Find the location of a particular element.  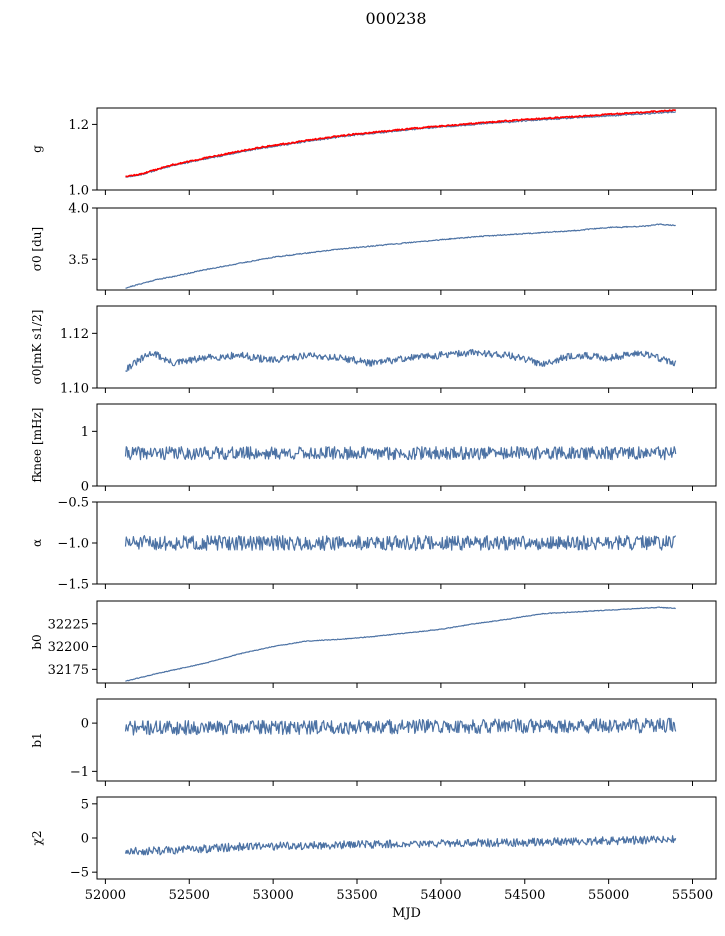

axes-frame-fknee is located at coordinates (406, 445).